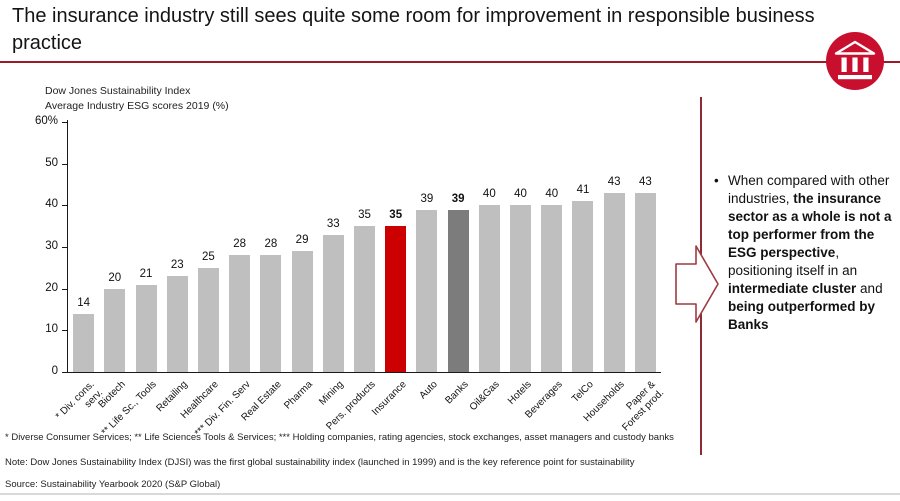 This screenshot has height=501, width=900. I want to click on bar-value-label: 21, so click(146, 273).